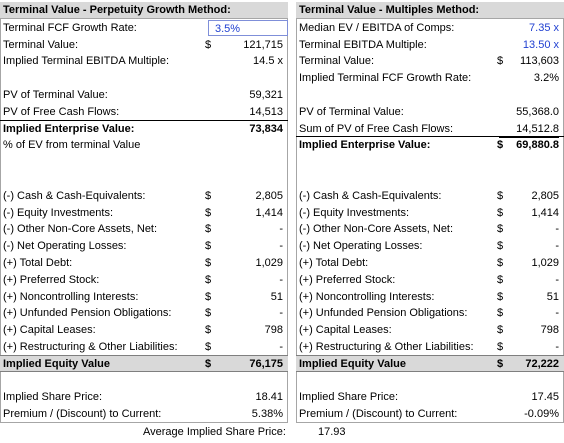  Describe the element at coordinates (537, 111) in the screenshot. I see `row-value: 55,368.0` at that location.